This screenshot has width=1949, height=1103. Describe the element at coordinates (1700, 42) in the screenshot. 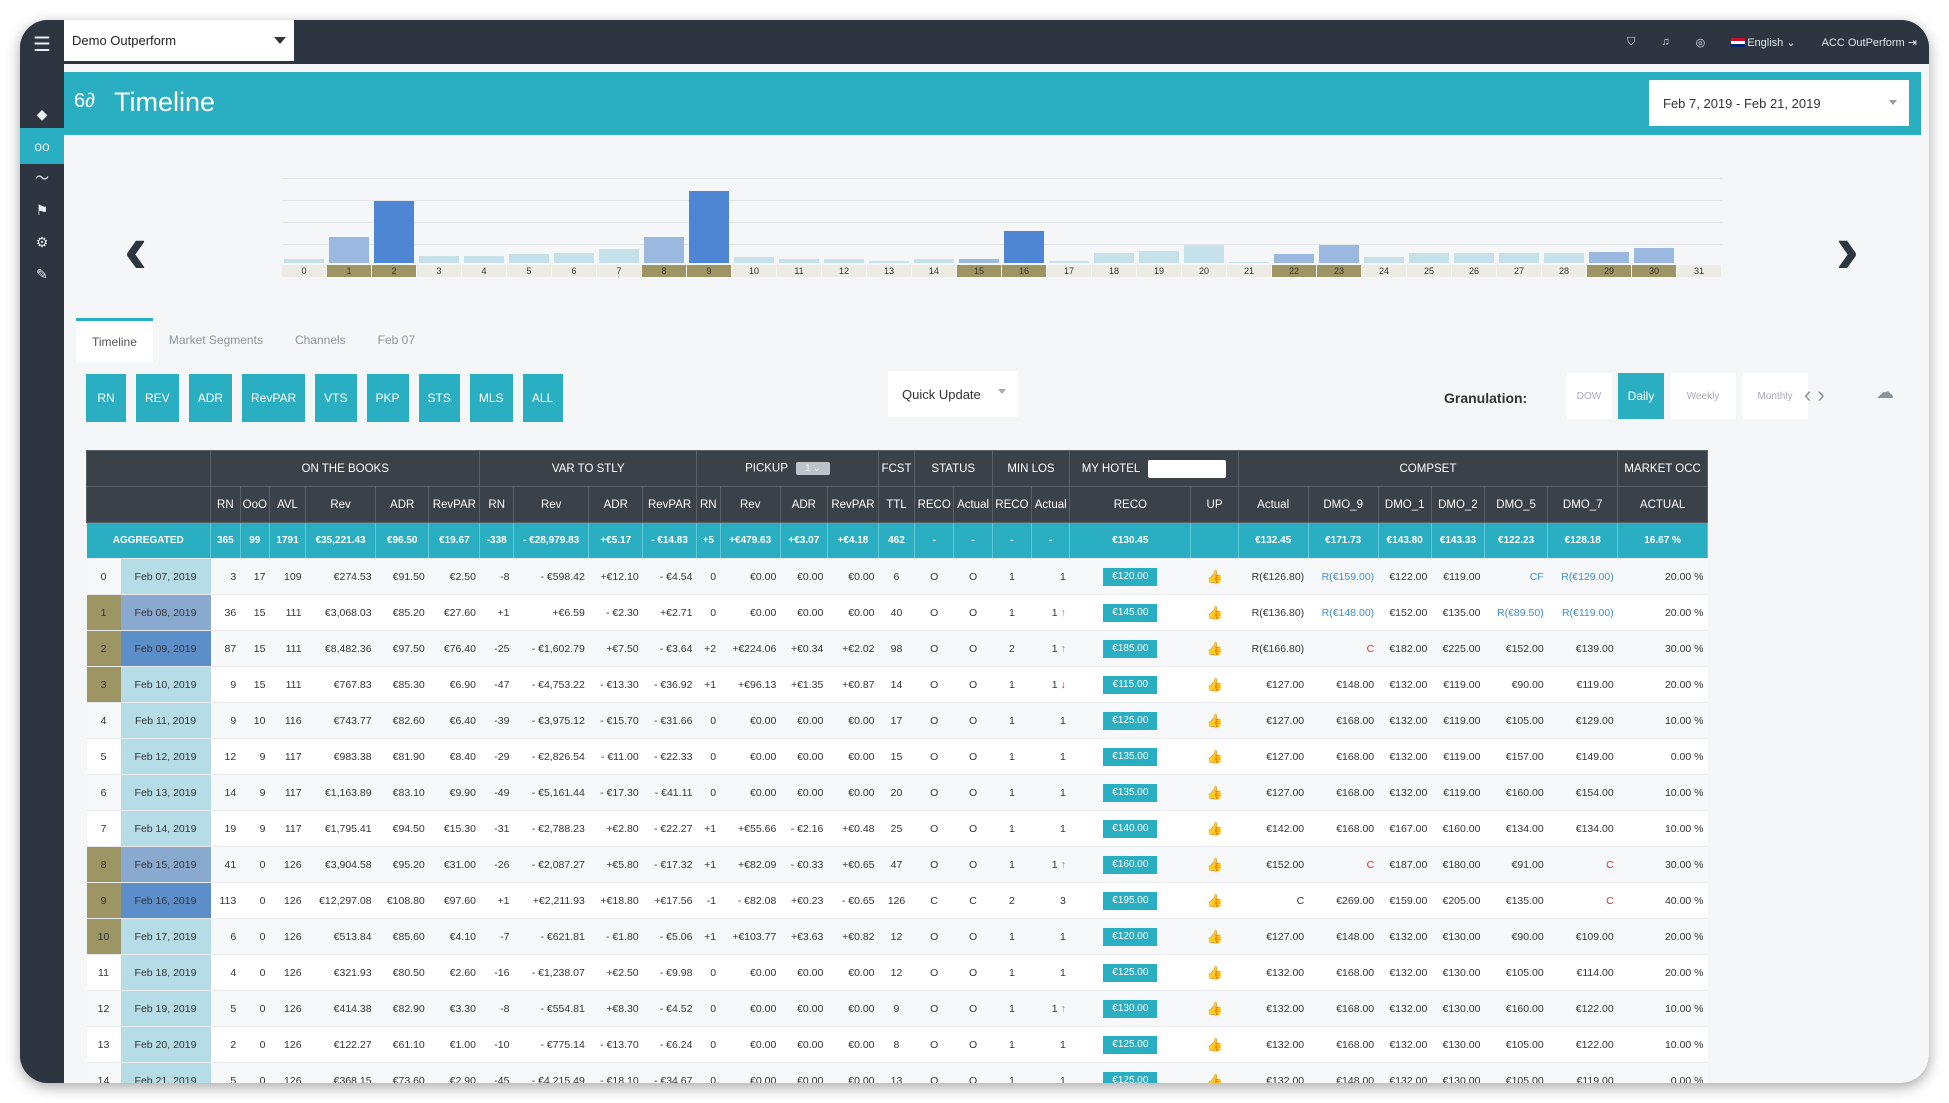

I see `help-icon: ◎` at that location.